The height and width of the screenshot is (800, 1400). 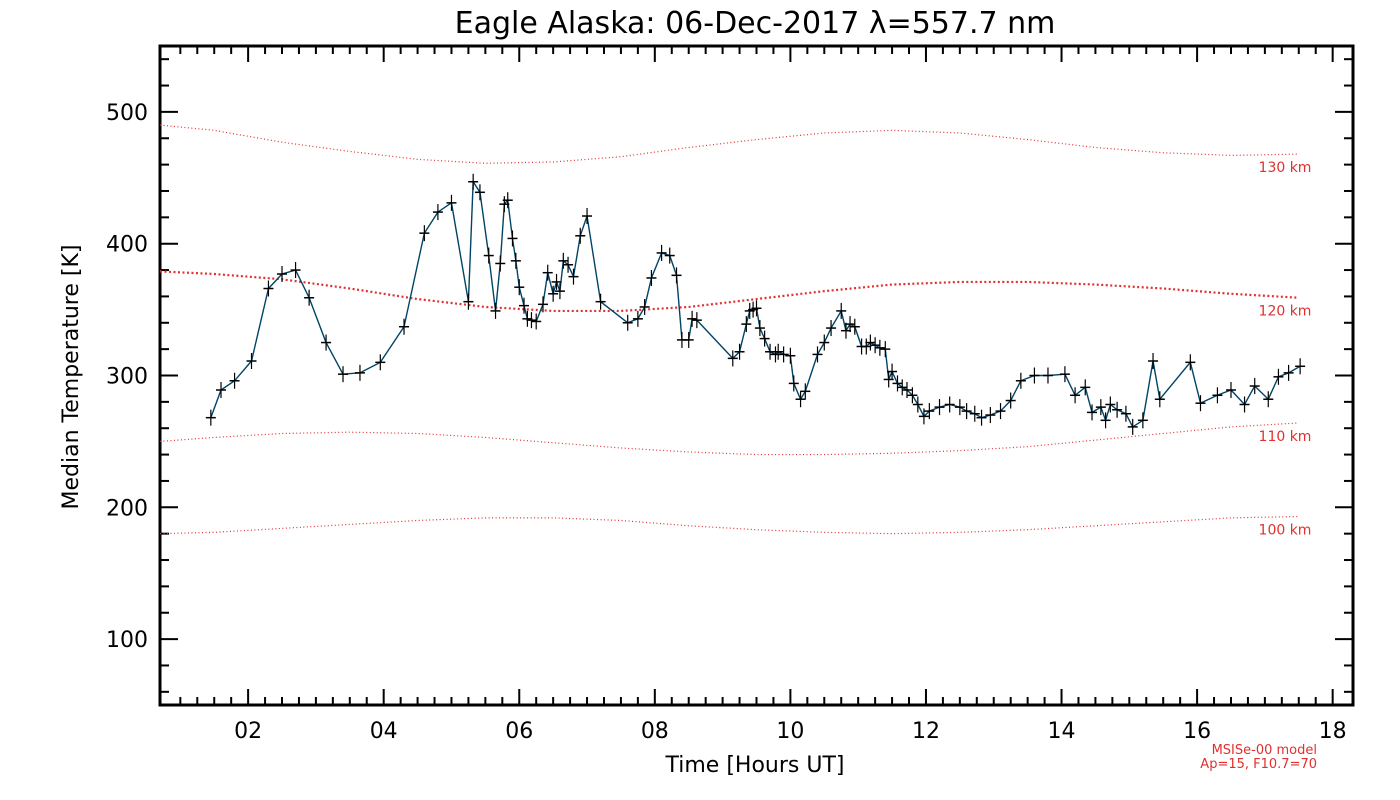 I want to click on y-tick-label: 200, so click(x=127, y=508).